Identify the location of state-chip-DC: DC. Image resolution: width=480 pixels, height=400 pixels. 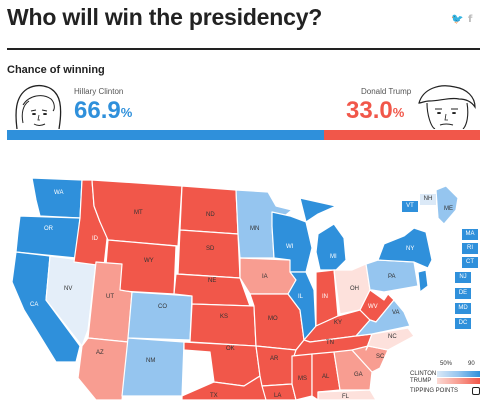
(463, 323).